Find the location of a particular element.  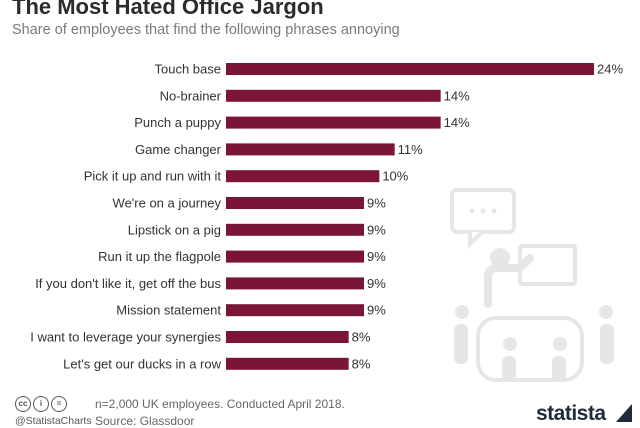

chart-title: The Most Hated Office Jargon is located at coordinates (168, 9).